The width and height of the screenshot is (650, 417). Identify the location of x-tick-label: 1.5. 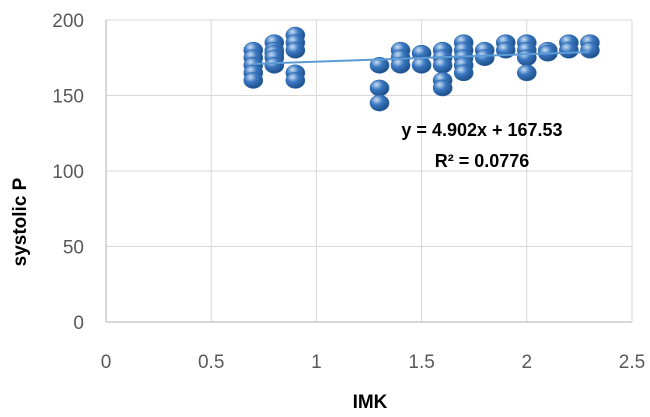
(421, 362).